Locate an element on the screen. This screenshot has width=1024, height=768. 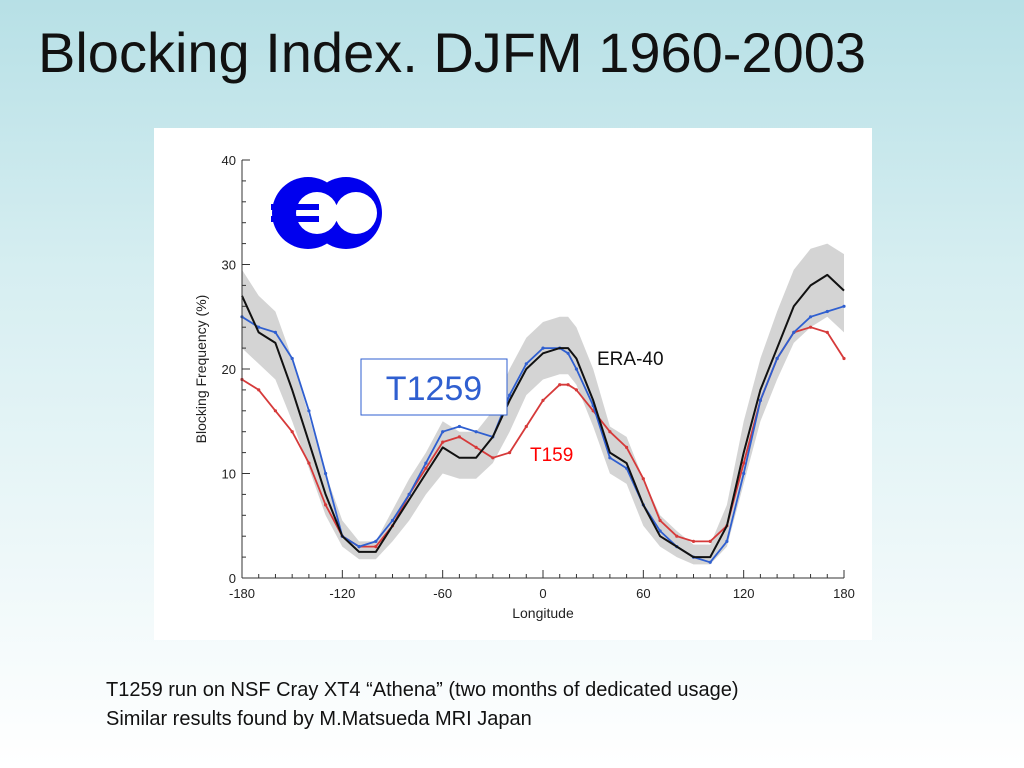
t1259-annotation-box is located at coordinates (434, 387).